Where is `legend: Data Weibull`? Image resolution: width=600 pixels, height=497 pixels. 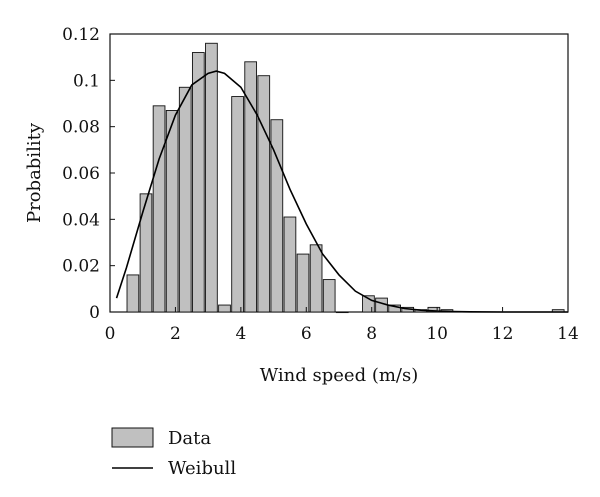 legend: Data Weibull is located at coordinates (173, 453).